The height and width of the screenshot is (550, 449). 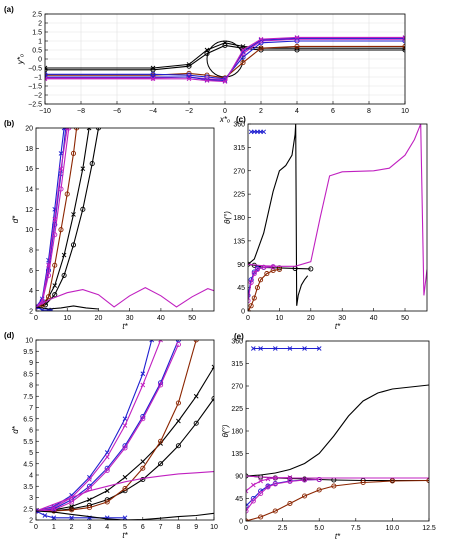 What do you see at coordinates (125, 527) in the screenshot?
I see `x-tick-label: 5` at bounding box center [125, 527].